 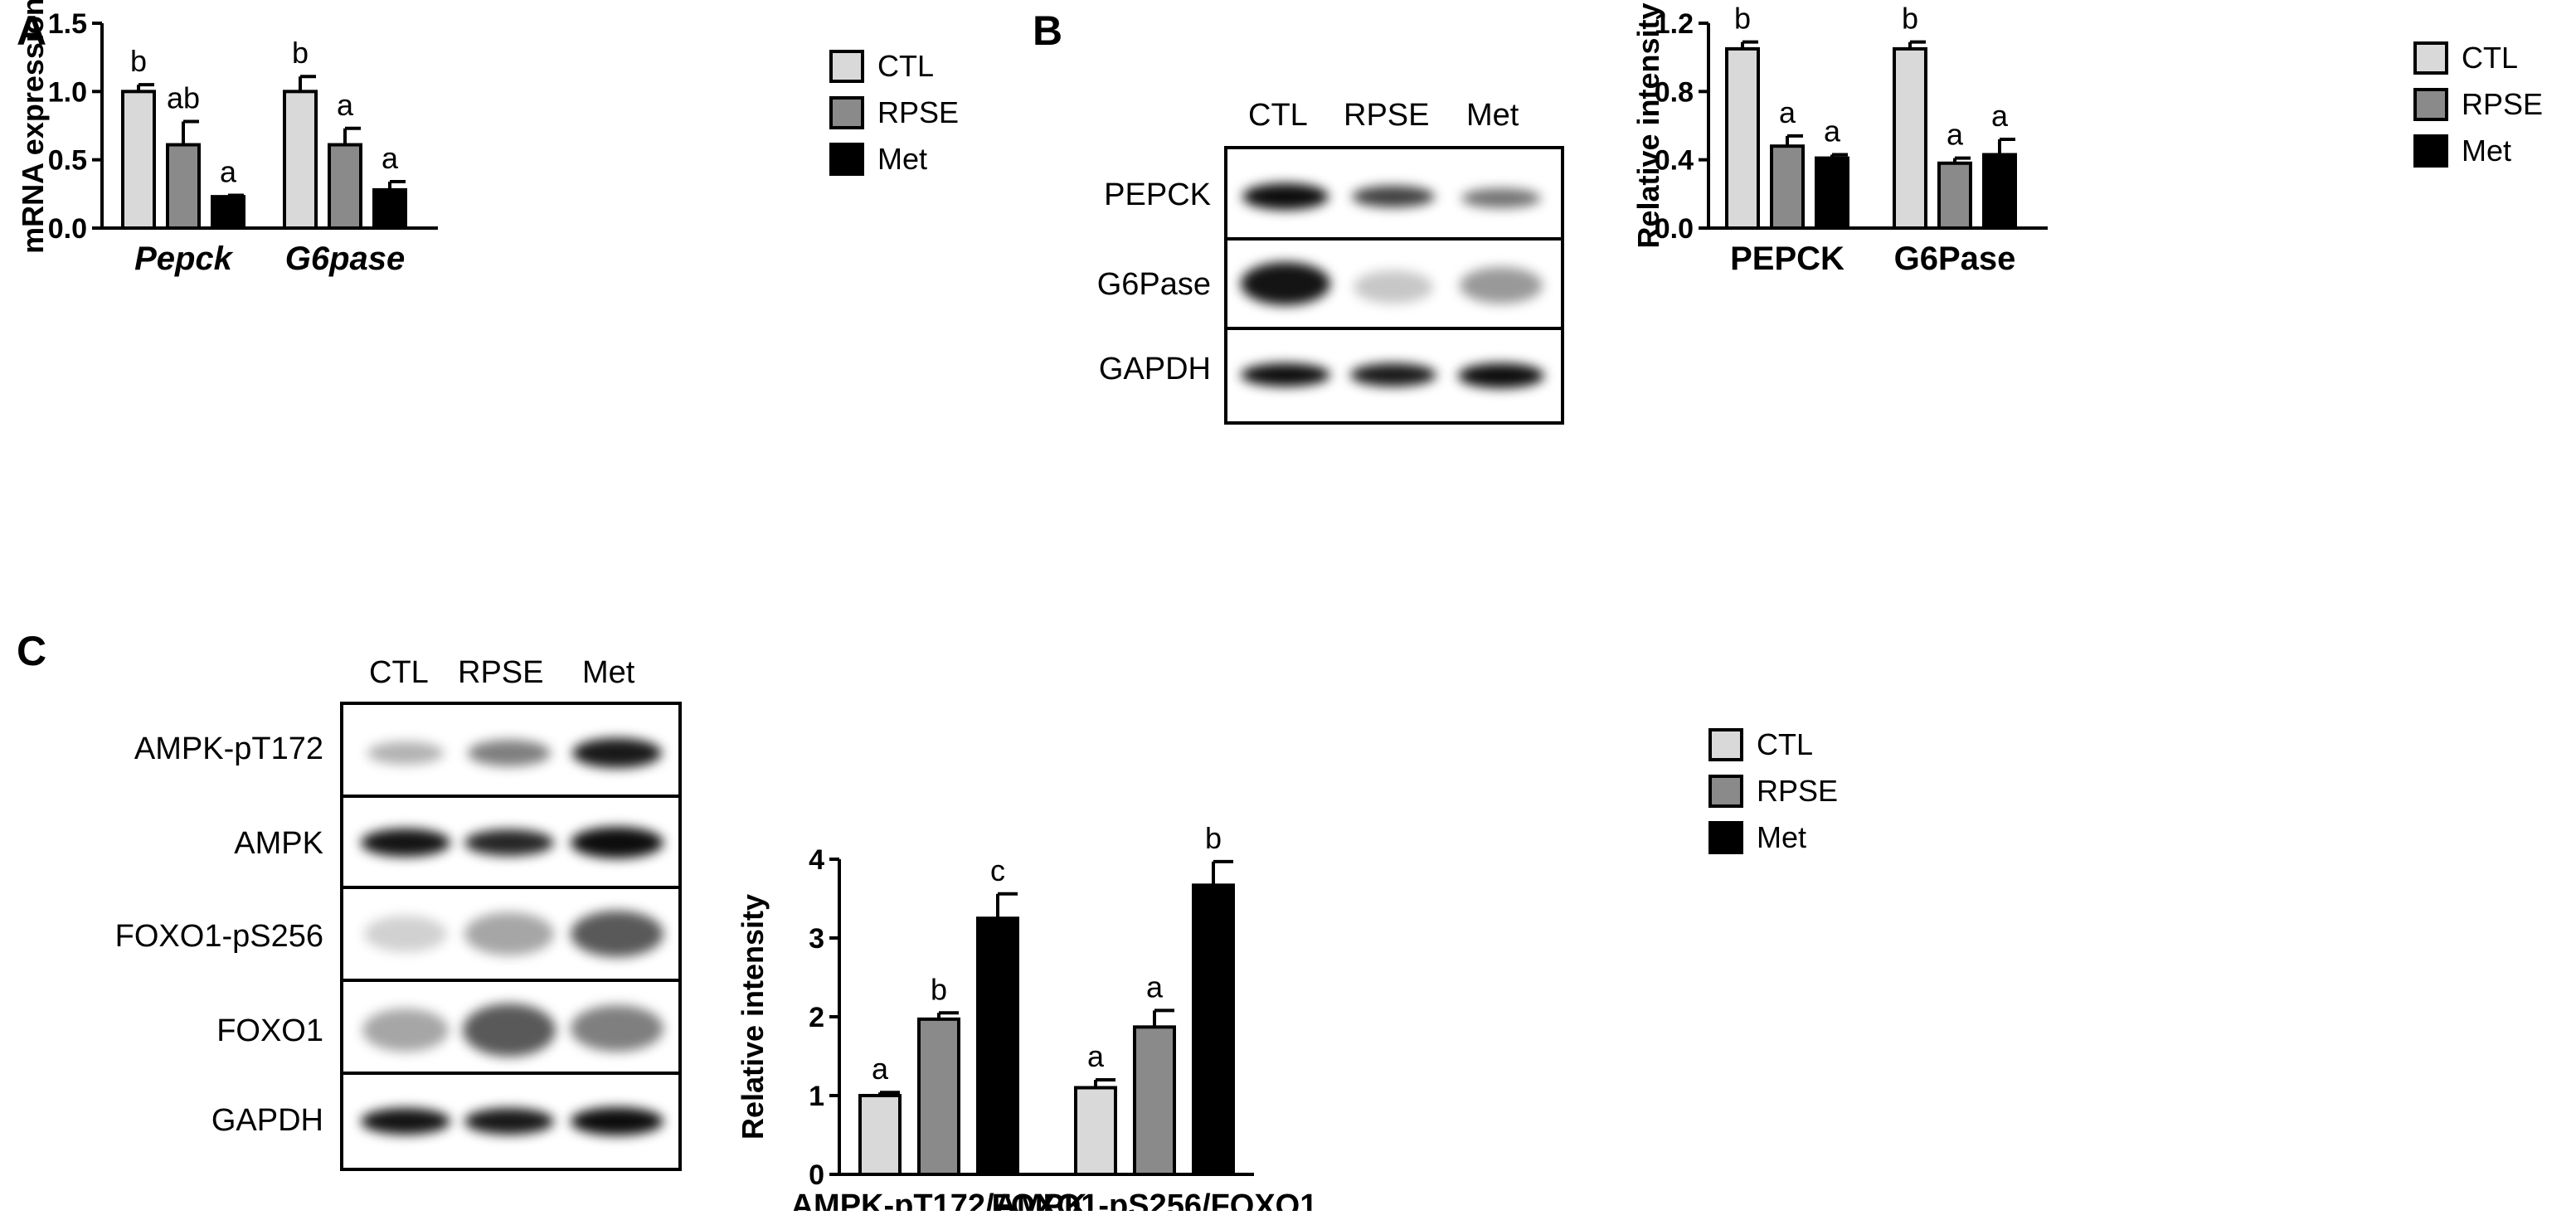 I want to click on blot-b-lane-ctl: CTL, so click(x=1278, y=115).